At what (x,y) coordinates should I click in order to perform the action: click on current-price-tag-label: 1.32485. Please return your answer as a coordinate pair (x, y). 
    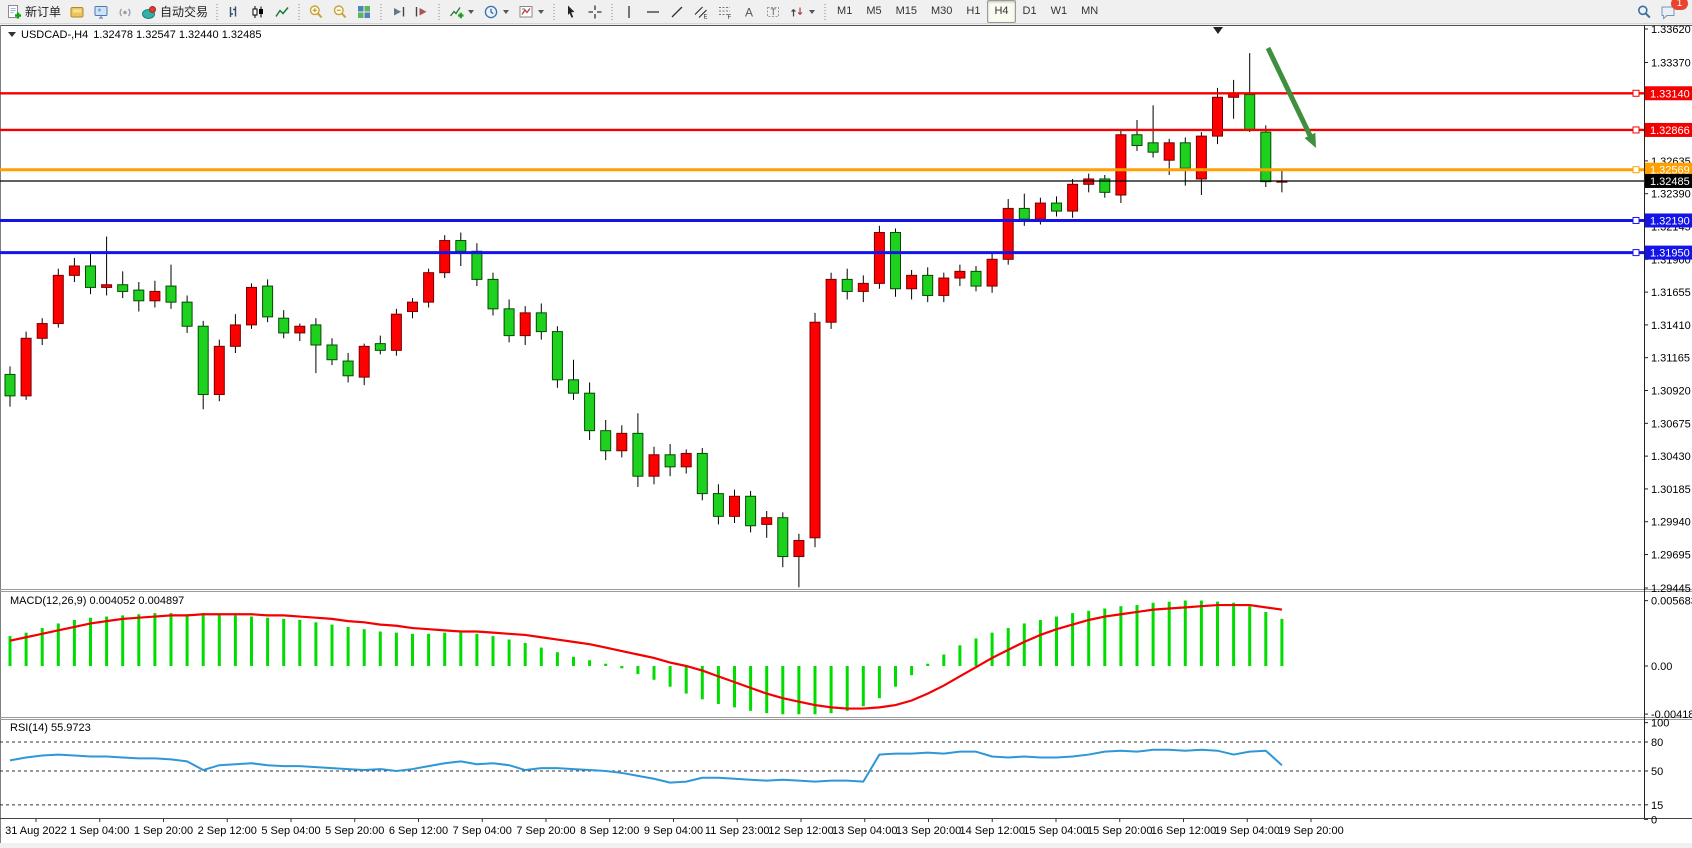
    Looking at the image, I should click on (1670, 182).